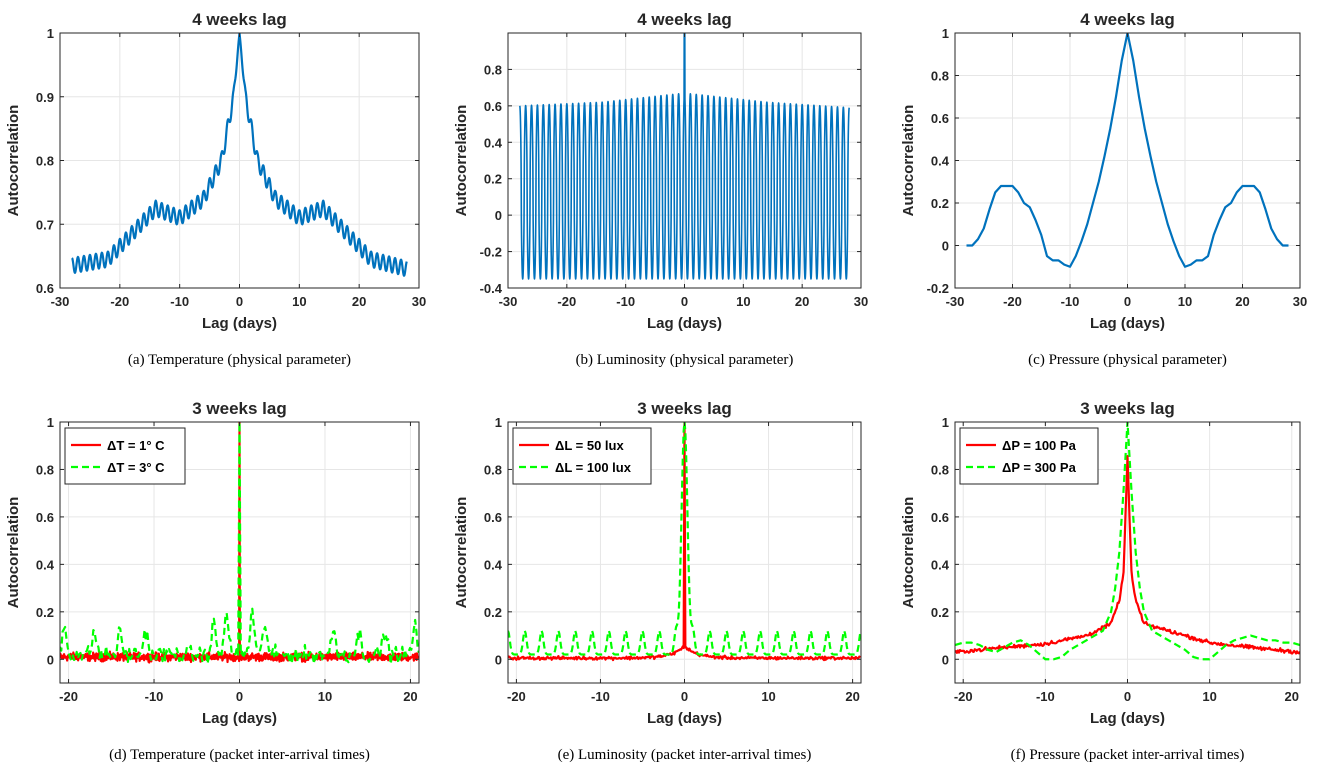  What do you see at coordinates (1039, 445) in the screenshot?
I see `legend-label: ΔP = 100 Pa` at bounding box center [1039, 445].